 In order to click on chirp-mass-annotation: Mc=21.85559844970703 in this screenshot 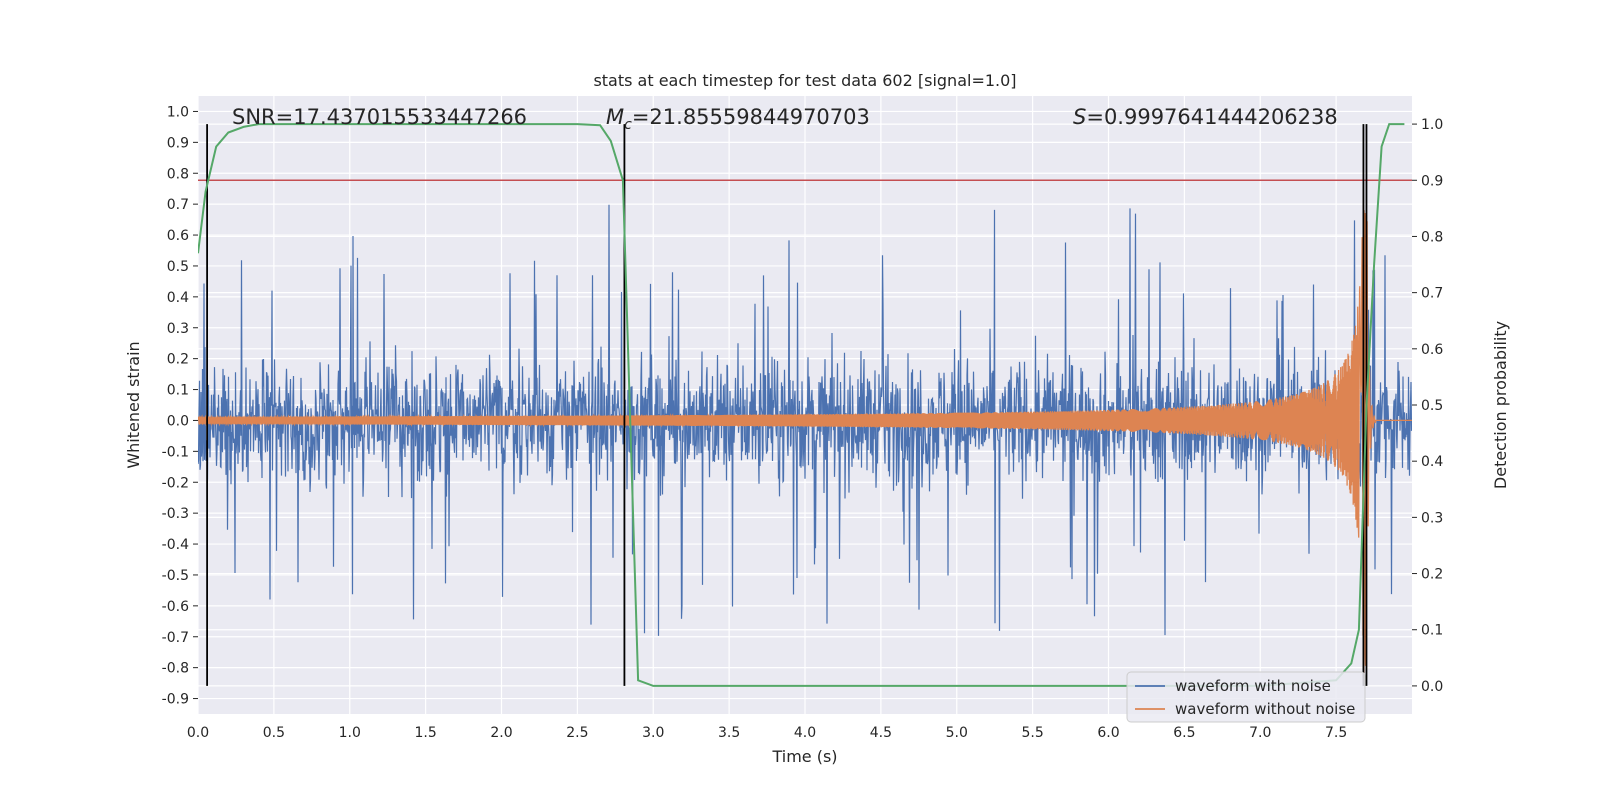, I will do `click(738, 119)`.